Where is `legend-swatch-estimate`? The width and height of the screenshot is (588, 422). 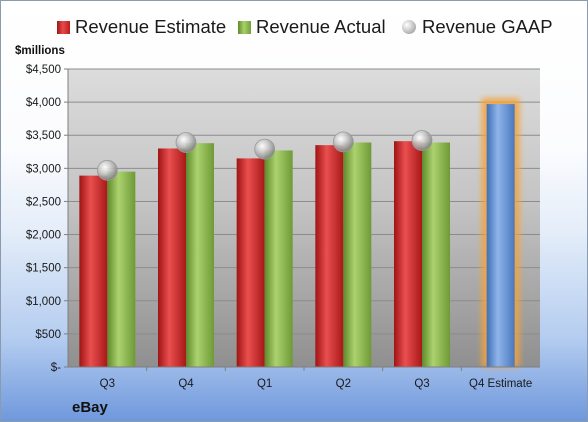
legend-swatch-estimate is located at coordinates (63, 27).